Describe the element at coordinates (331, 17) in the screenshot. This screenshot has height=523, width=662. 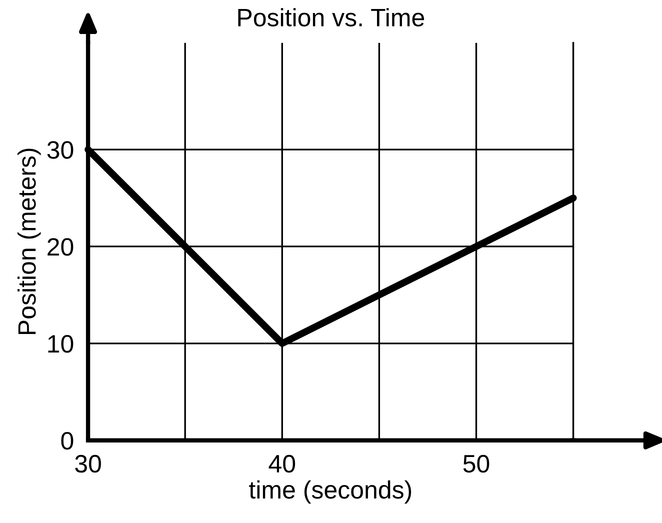
I see `chart-title: Position vs. Time` at that location.